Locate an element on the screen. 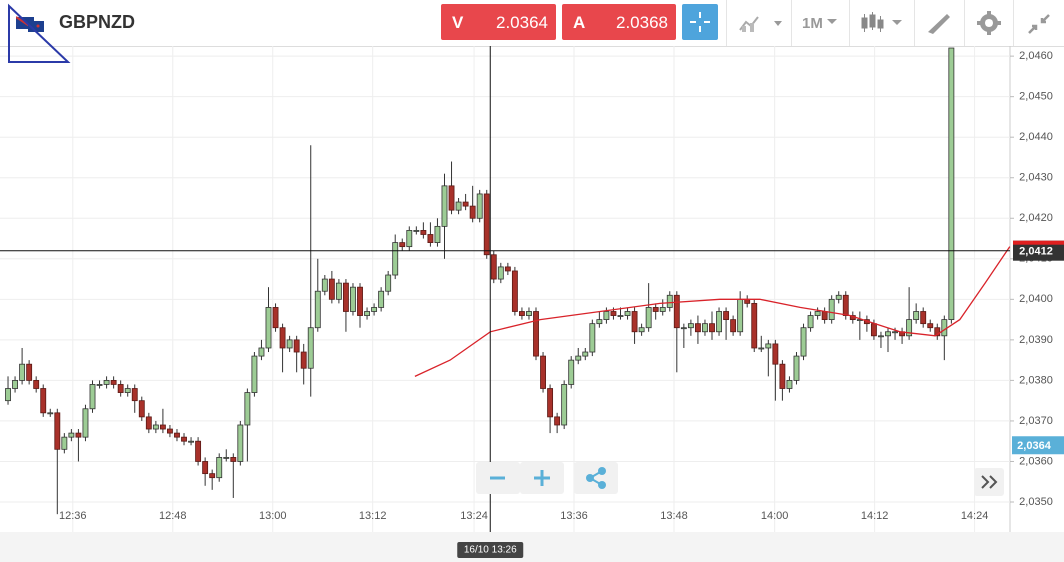 The image size is (1064, 562). y-tick-label: 2,0400 is located at coordinates (1036, 299).